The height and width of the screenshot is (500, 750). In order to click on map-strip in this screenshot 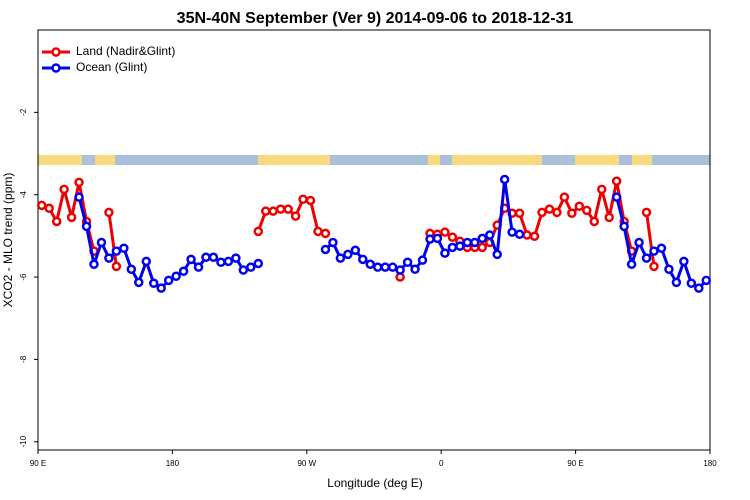, I will do `click(374, 160)`.